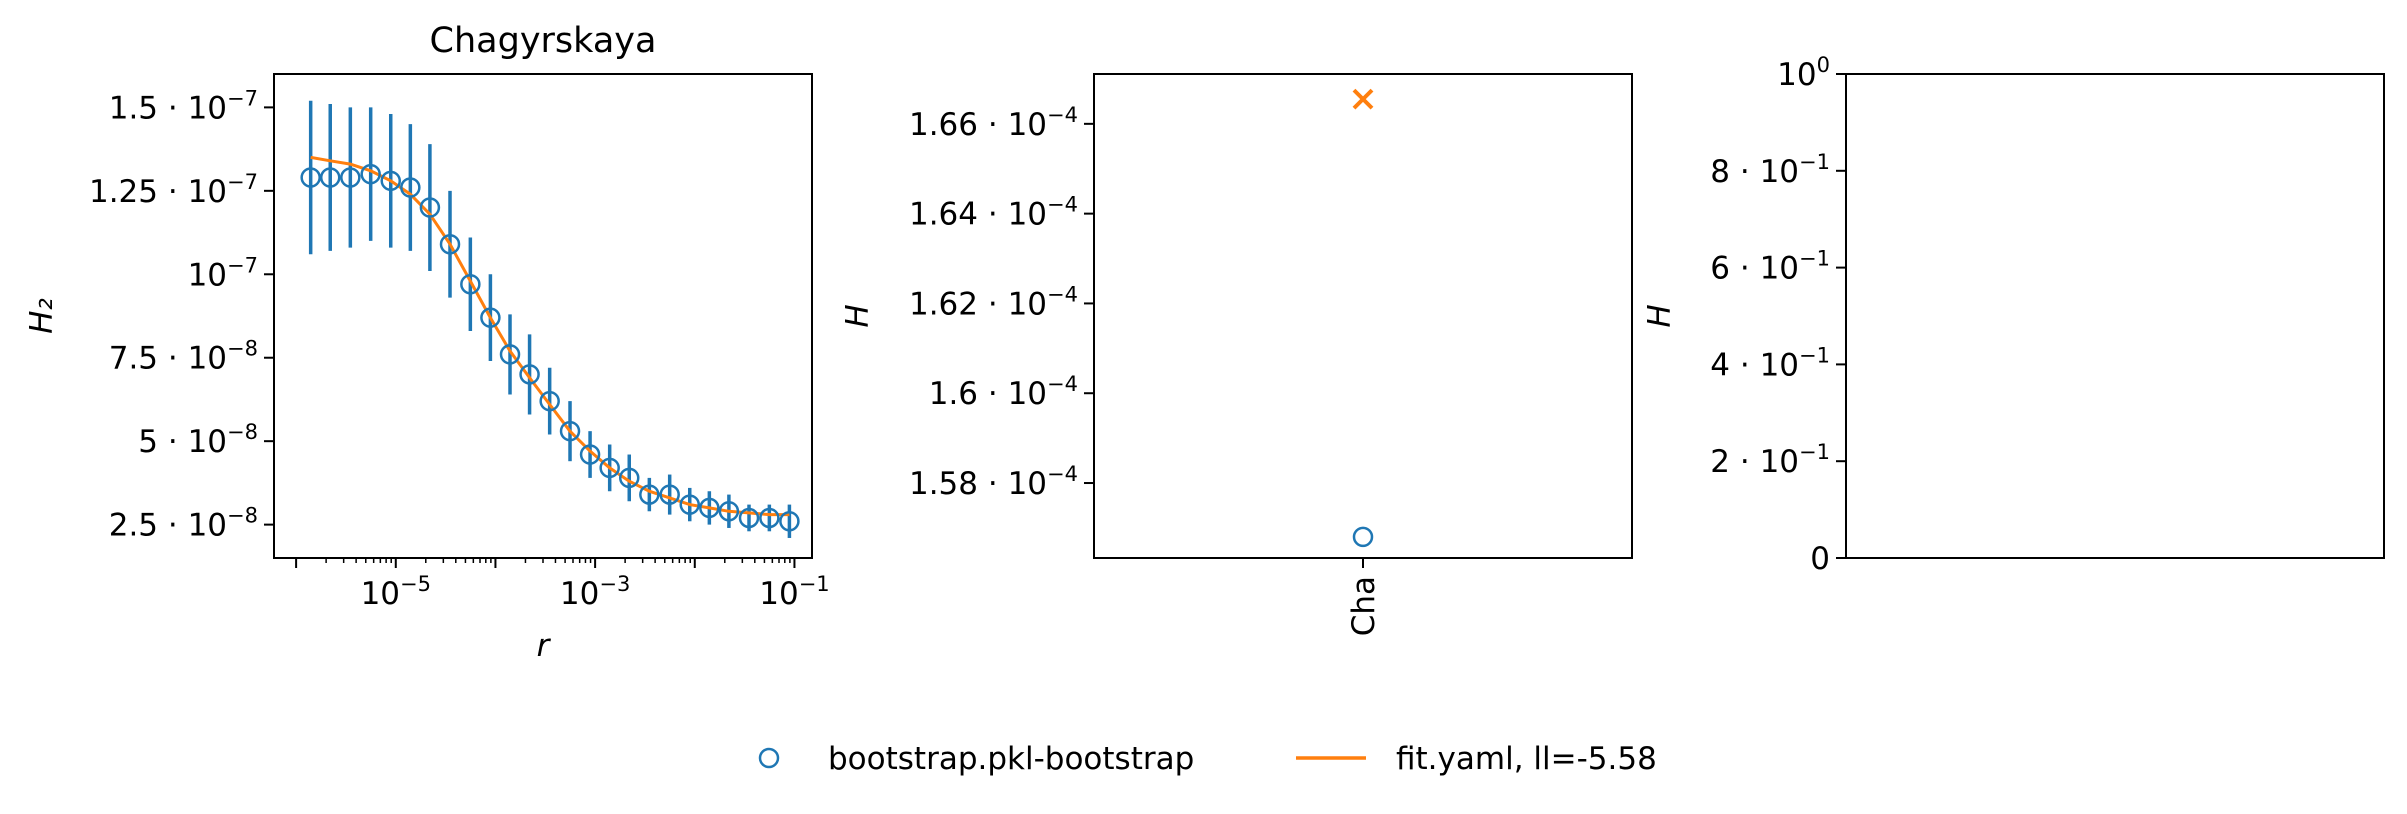 The image size is (2407, 814). What do you see at coordinates (42, 316) in the screenshot?
I see `y-axis-label: H₂` at bounding box center [42, 316].